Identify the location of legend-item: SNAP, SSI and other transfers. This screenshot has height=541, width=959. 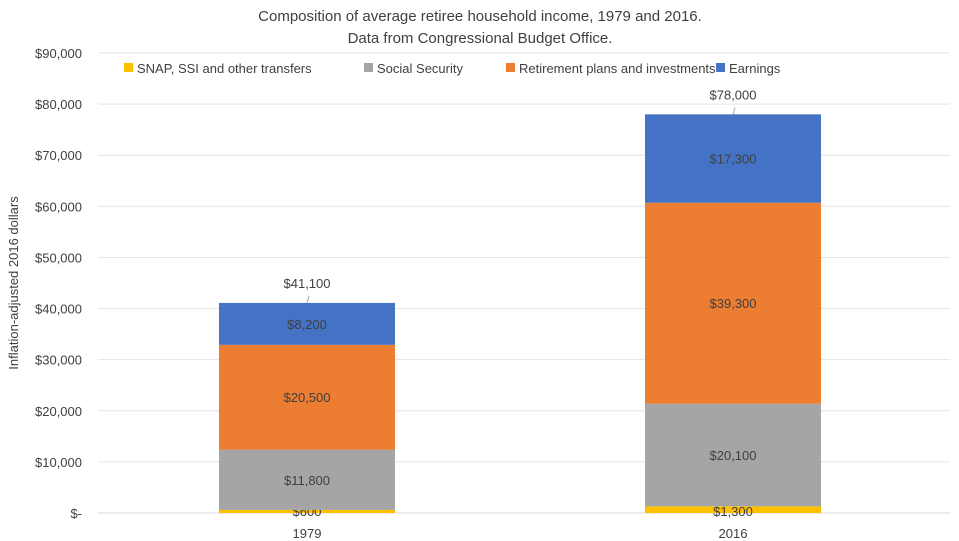
(218, 68).